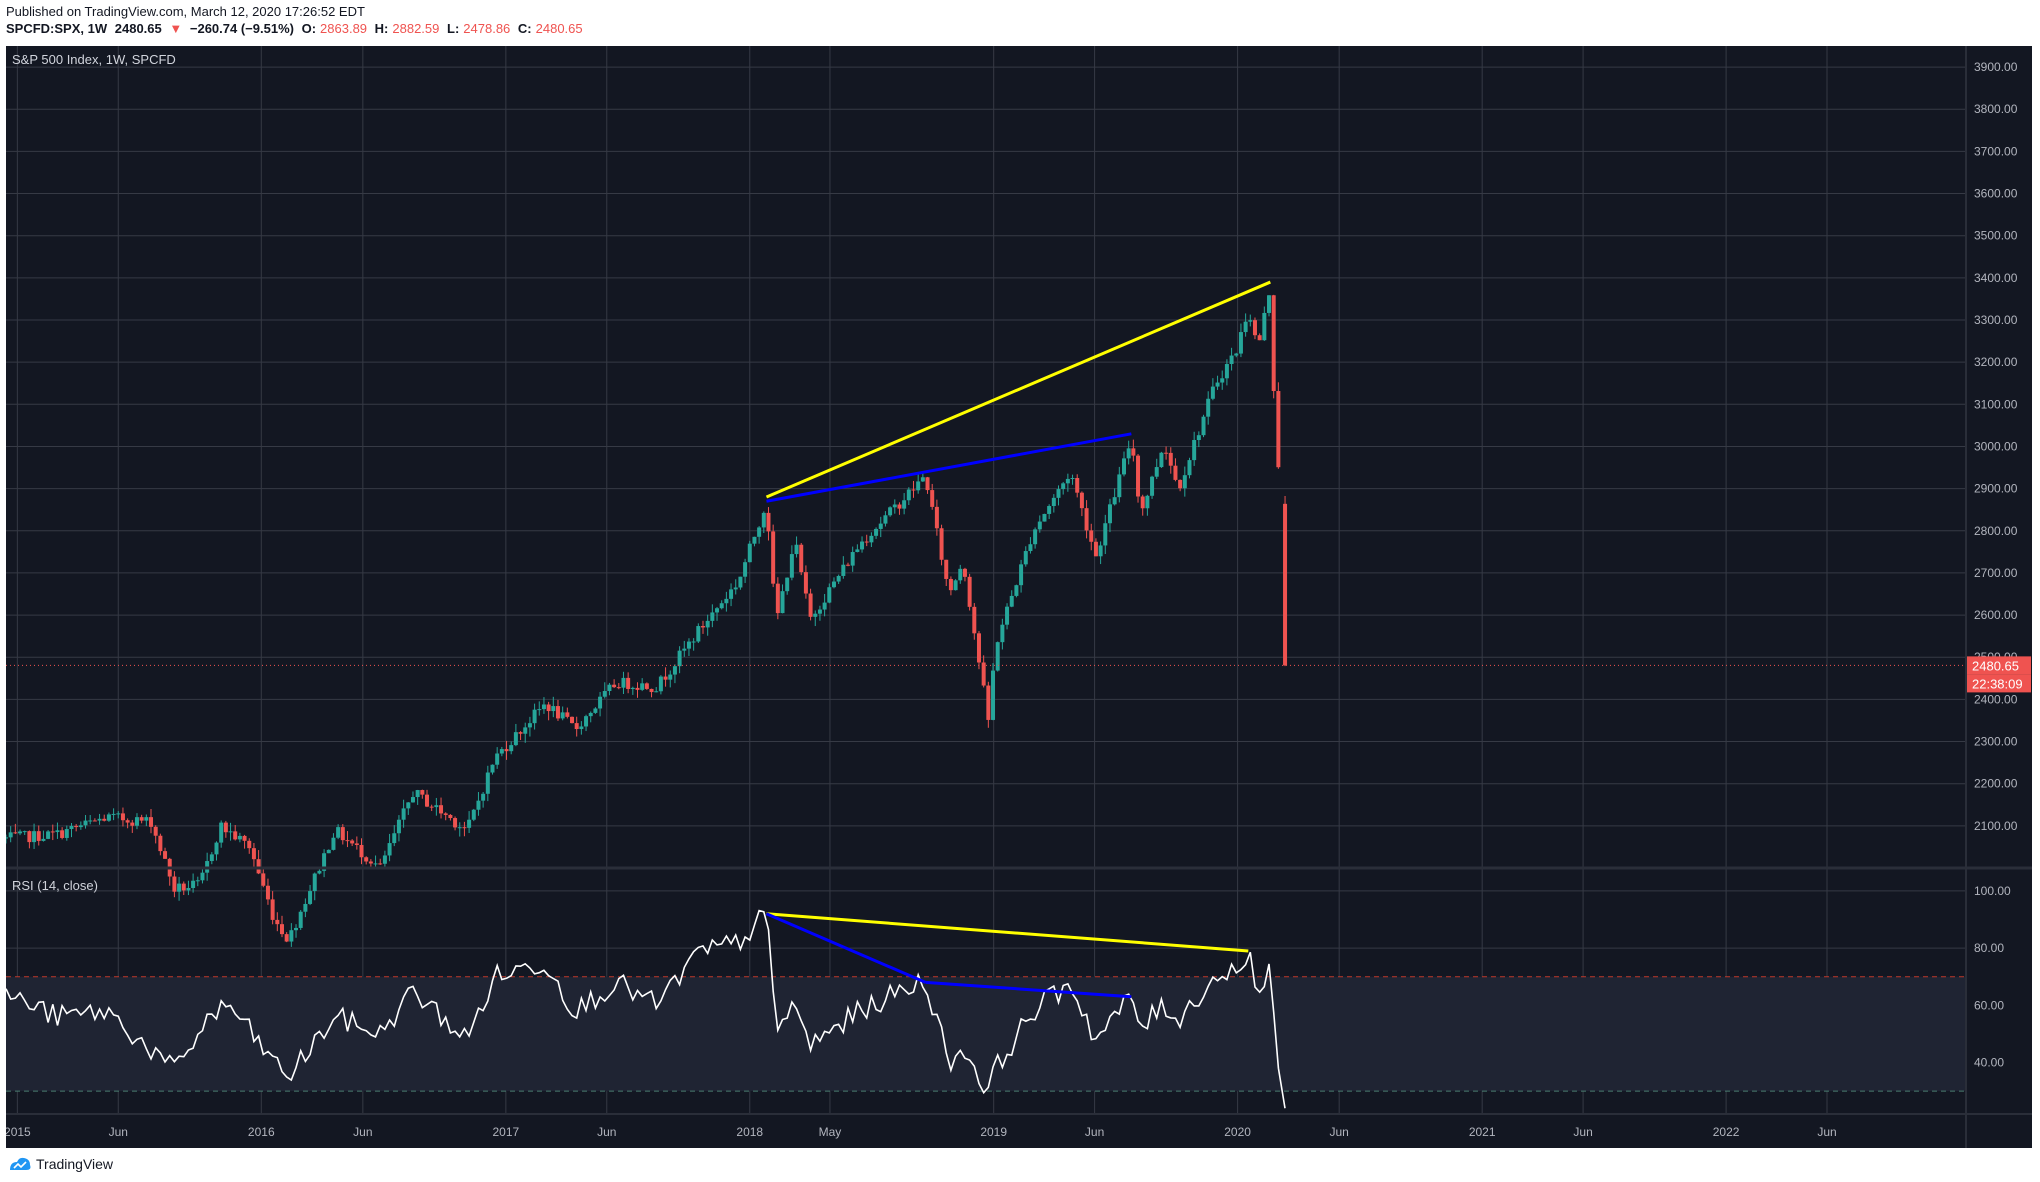 The height and width of the screenshot is (1182, 2040). I want to click on price-trendline-yellow, so click(1018, 389).